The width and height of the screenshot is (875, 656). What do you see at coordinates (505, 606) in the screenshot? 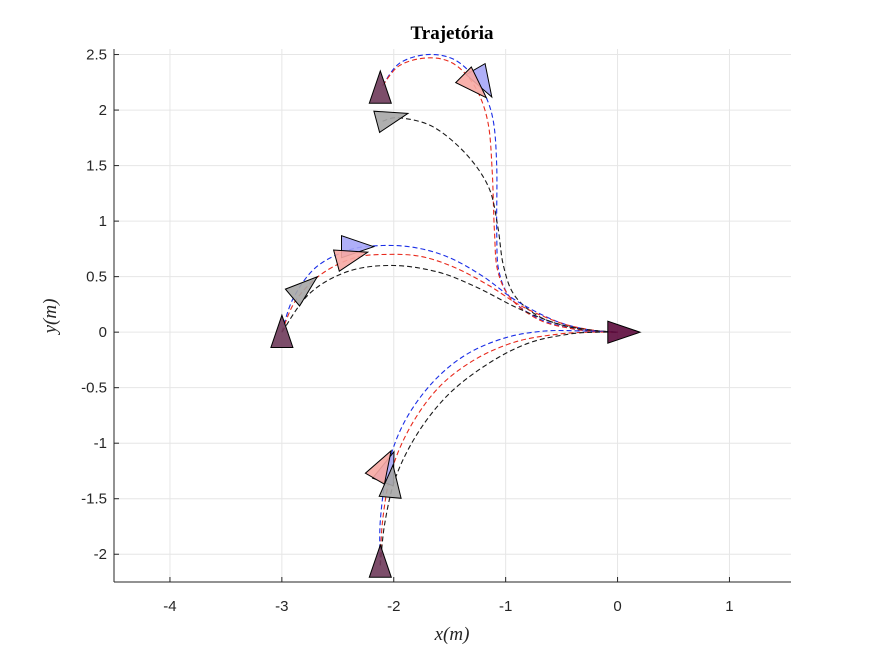
I see `x-tick-label: -1` at bounding box center [505, 606].